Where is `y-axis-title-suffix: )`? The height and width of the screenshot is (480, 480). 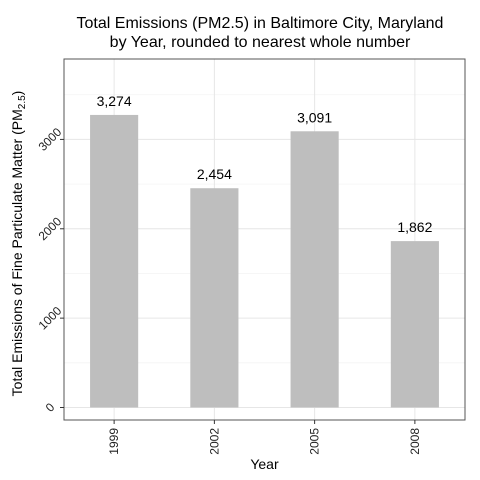
y-axis-title-suffix: ) is located at coordinates (17, 93).